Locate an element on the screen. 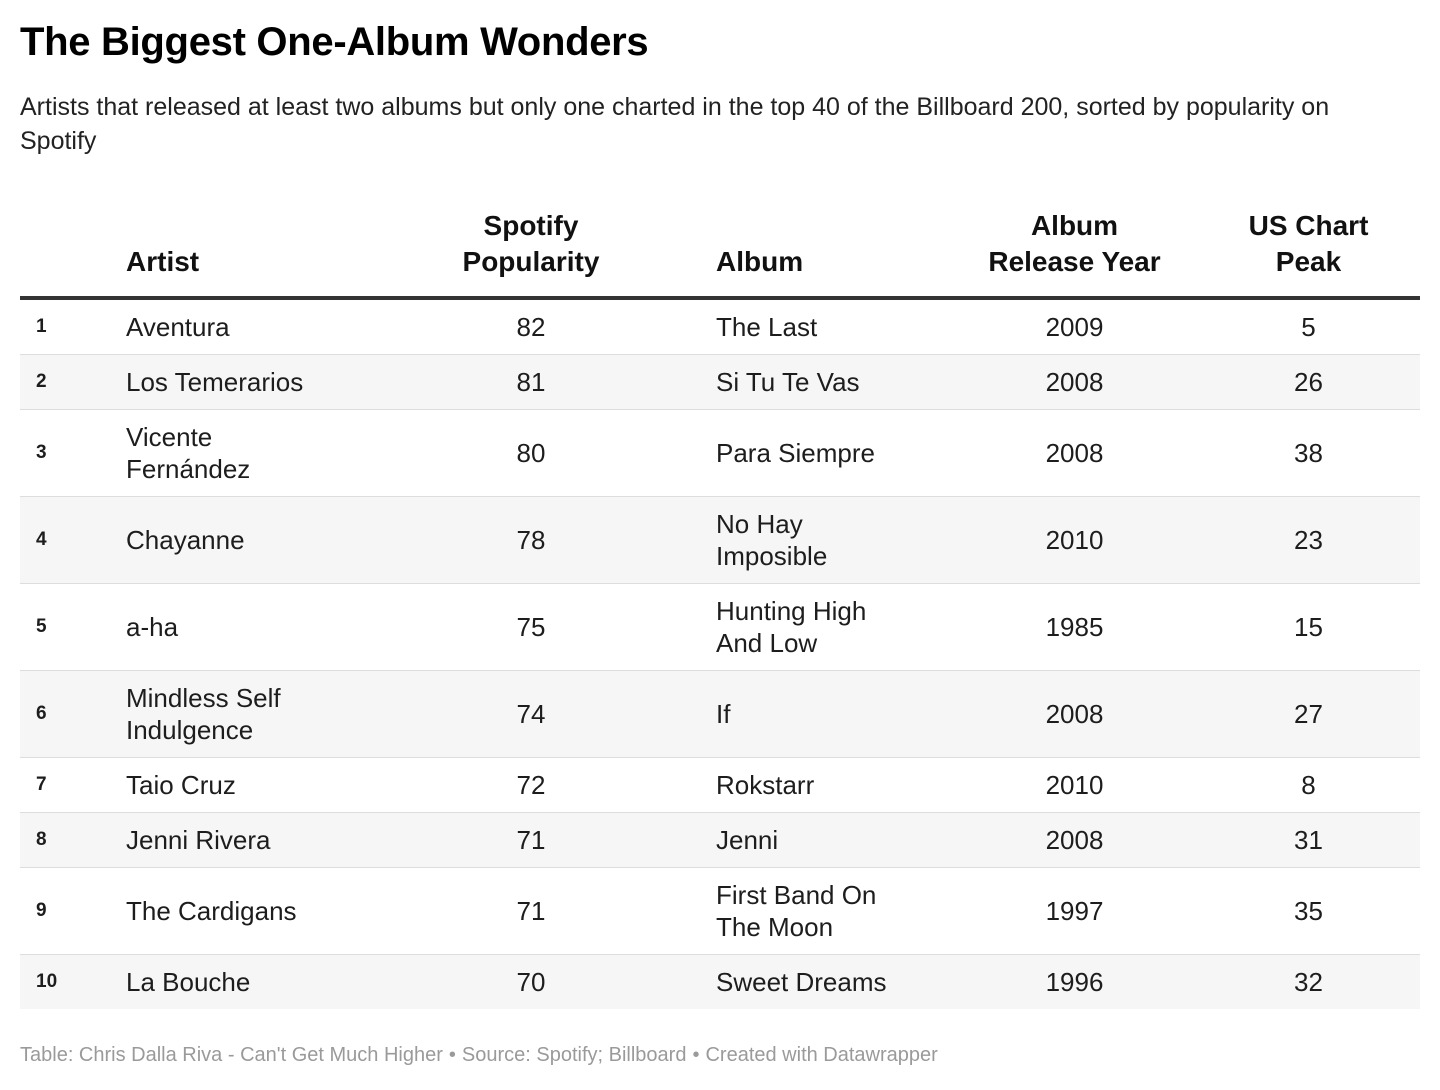  album-cell: Hunting High And Low is located at coordinates (834, 627).